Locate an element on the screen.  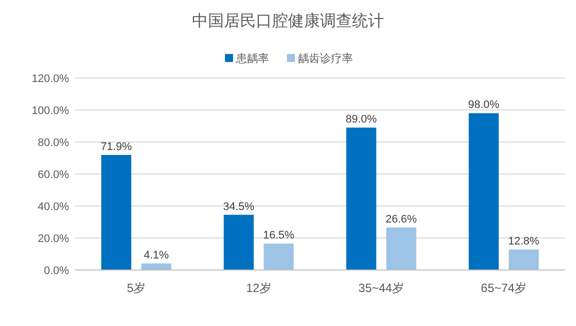
y-tick-label: 80.0% is located at coordinates (54, 143).